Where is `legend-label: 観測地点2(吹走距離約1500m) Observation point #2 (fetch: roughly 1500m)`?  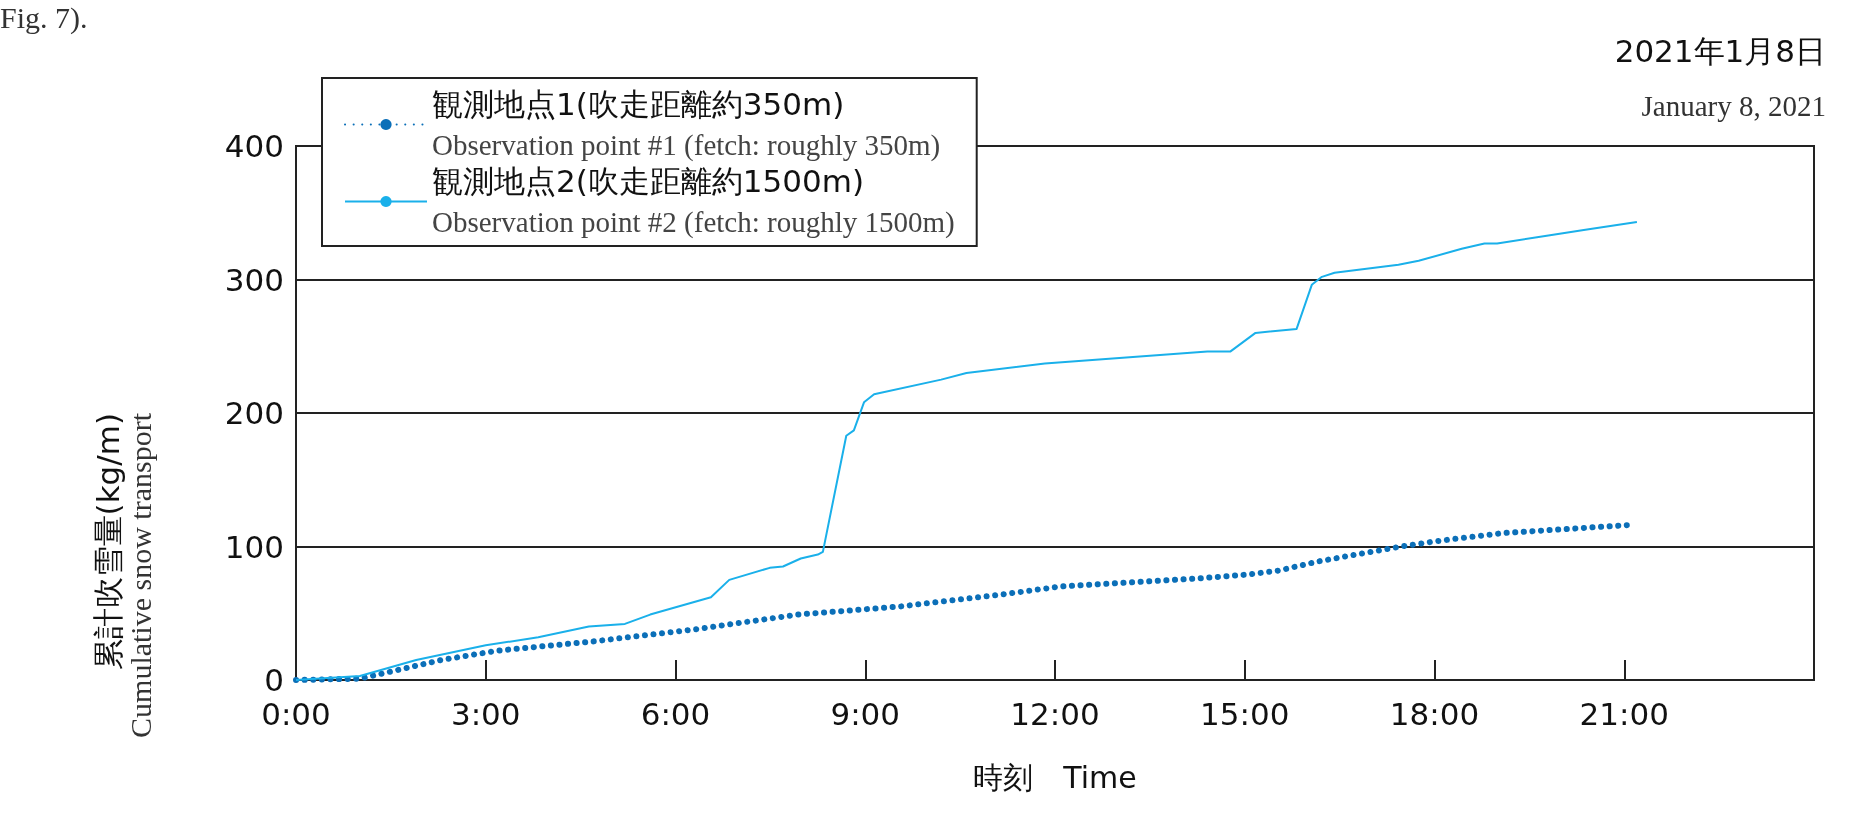
legend-label: 観測地点2(吹走距離約1500m) Observation point #2 (fetch: roughly 1500m) is located at coordinates (693, 200).